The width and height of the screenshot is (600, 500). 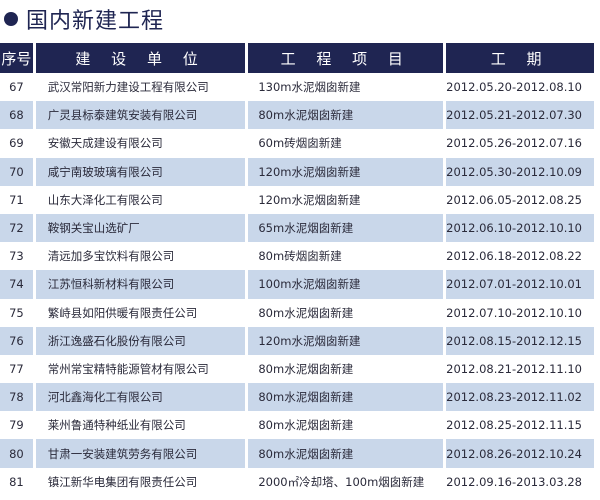 I want to click on header-company: 建 设 单 位, so click(x=140, y=58).